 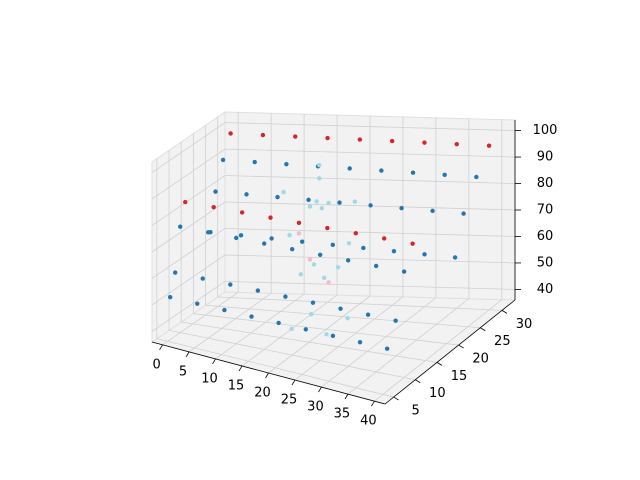 What do you see at coordinates (545, 236) in the screenshot?
I see `z-tick-label: 60` at bounding box center [545, 236].